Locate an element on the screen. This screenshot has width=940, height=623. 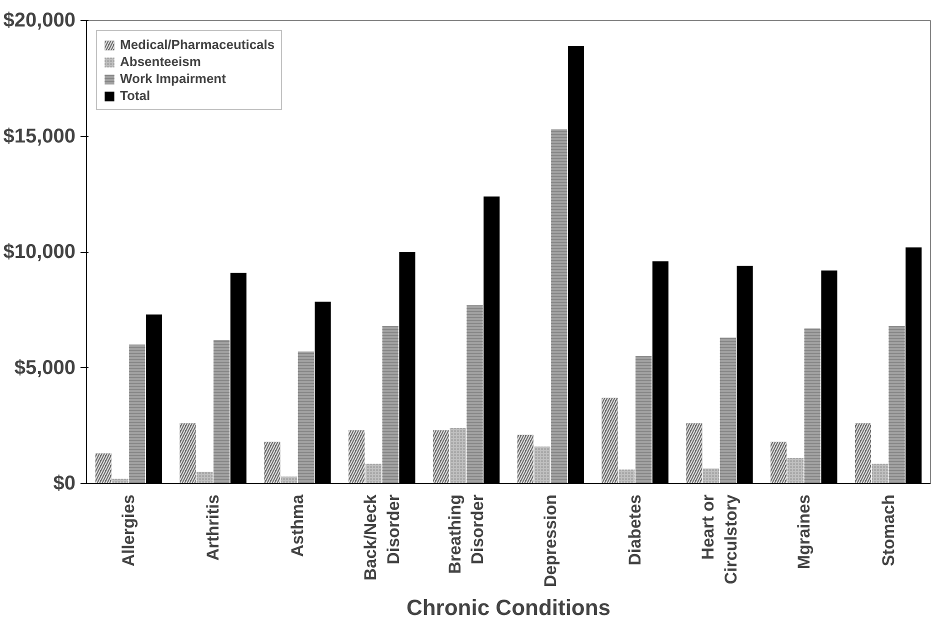
x-axis-title: Chronic Conditions is located at coordinates (508, 607).